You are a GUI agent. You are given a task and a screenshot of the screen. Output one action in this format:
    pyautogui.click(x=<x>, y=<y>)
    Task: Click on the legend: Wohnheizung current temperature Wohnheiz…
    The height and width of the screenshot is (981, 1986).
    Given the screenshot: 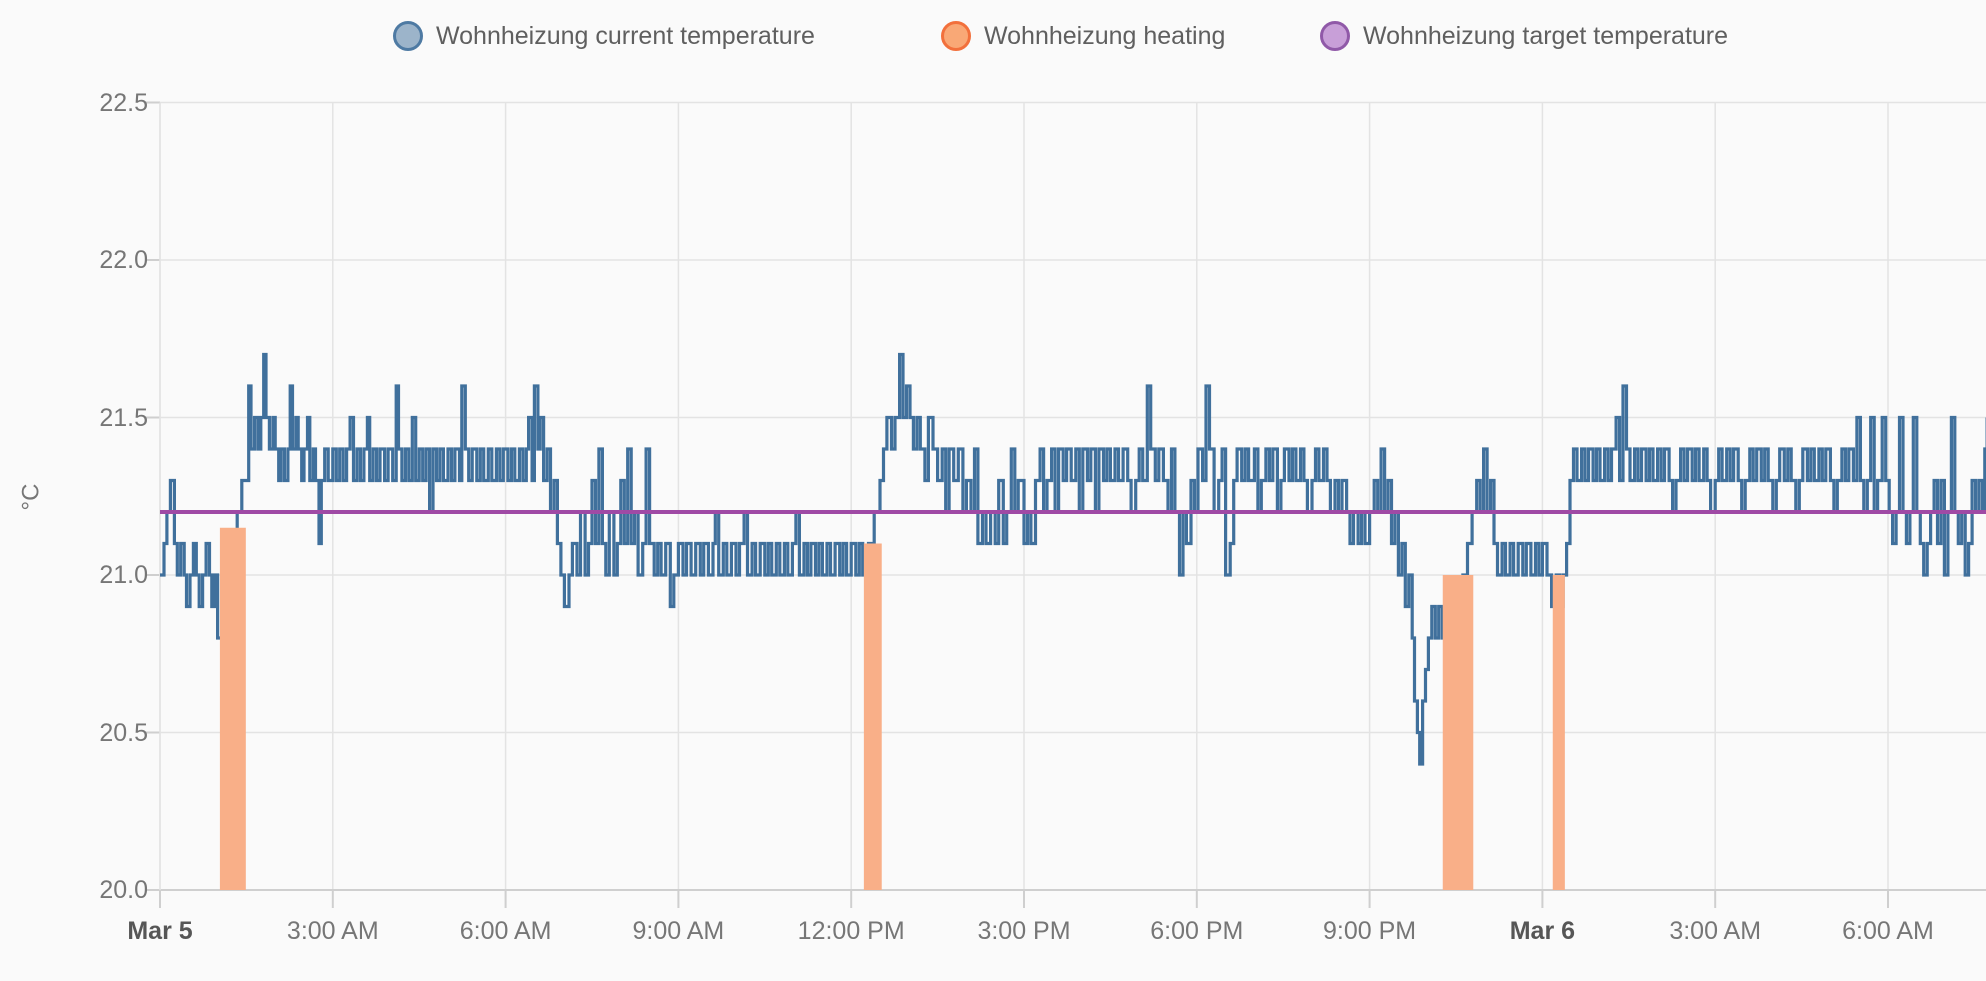 What is the action you would take?
    pyautogui.click(x=993, y=38)
    